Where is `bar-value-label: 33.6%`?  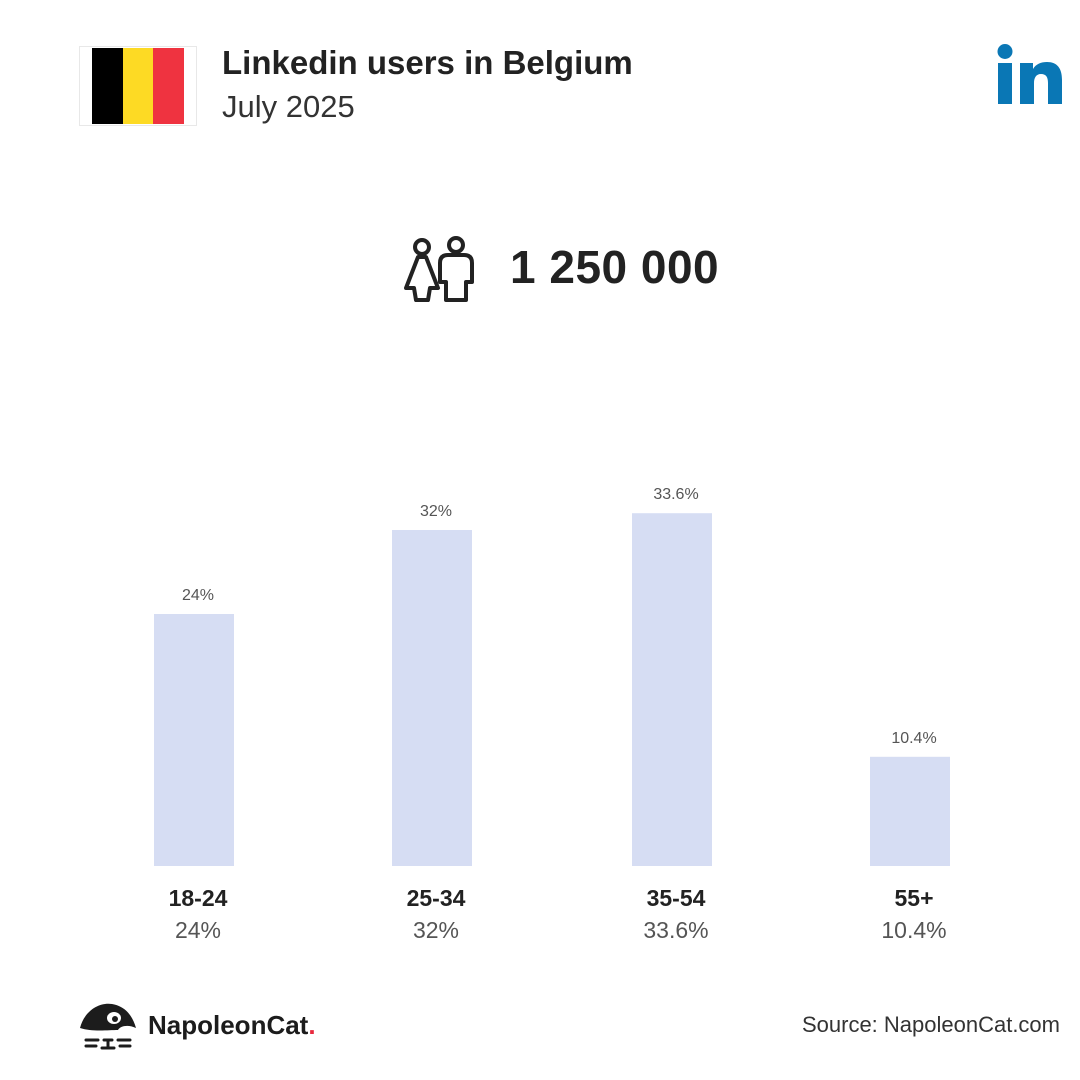
bar-value-label: 33.6% is located at coordinates (675, 494).